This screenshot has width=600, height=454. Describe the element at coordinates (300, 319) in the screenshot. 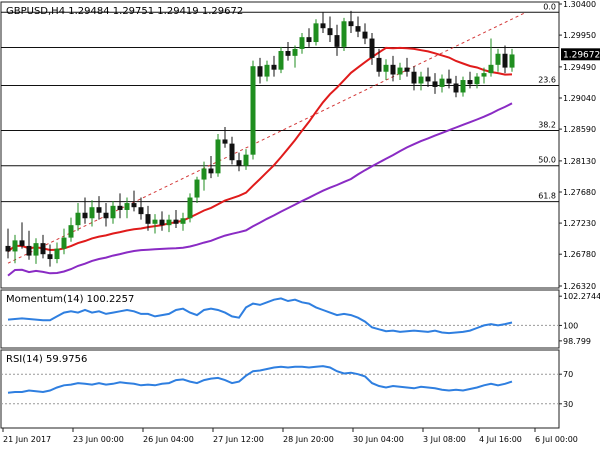

I see `momentum-panel: Momentum(14) 100.2257 102.2744 100 98.799` at that location.